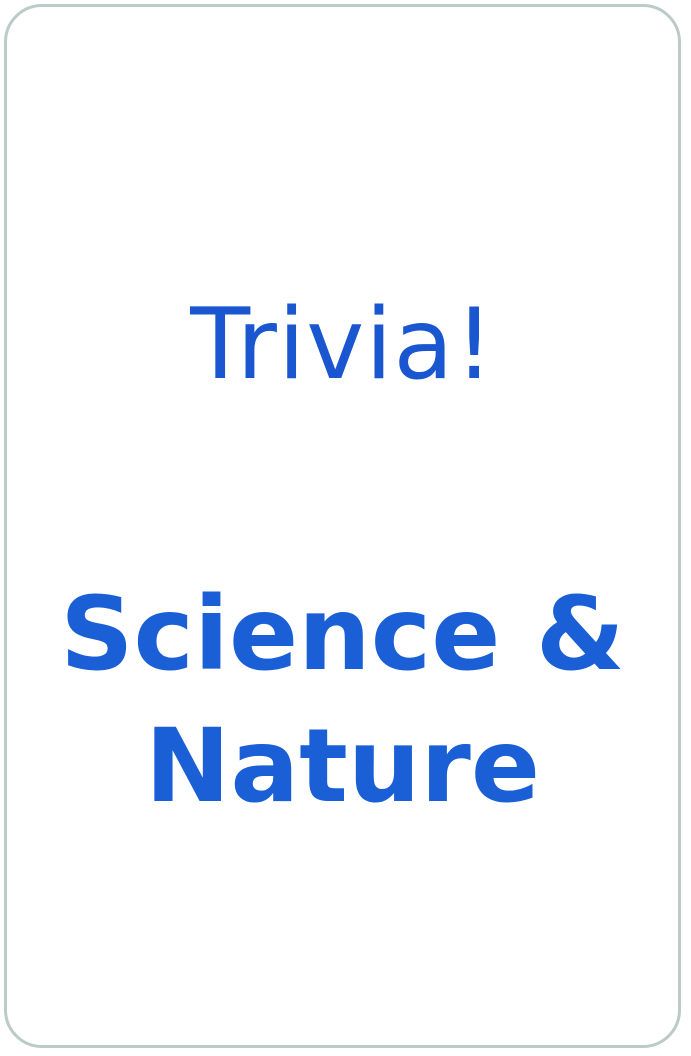 The image size is (691, 1056). What do you see at coordinates (342, 345) in the screenshot?
I see `card-title: Trivia!` at bounding box center [342, 345].